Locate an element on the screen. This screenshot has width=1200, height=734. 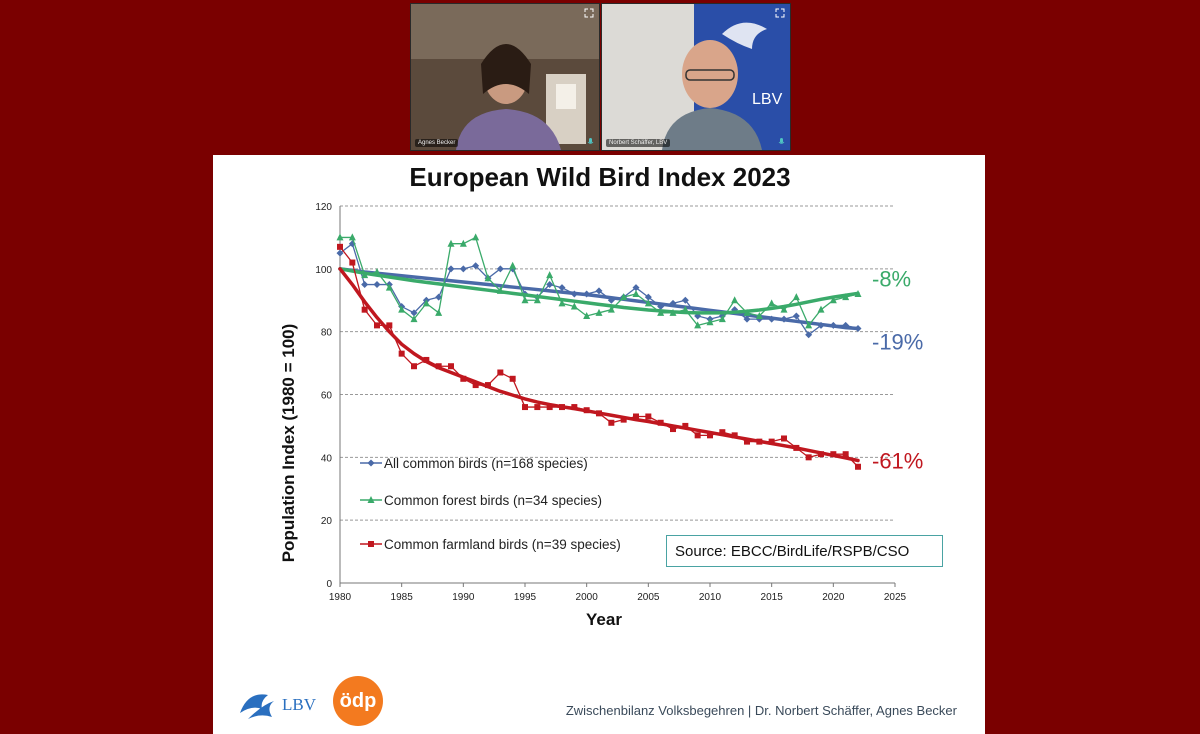
lbv-logo-text: LBV is located at coordinates (299, 704).